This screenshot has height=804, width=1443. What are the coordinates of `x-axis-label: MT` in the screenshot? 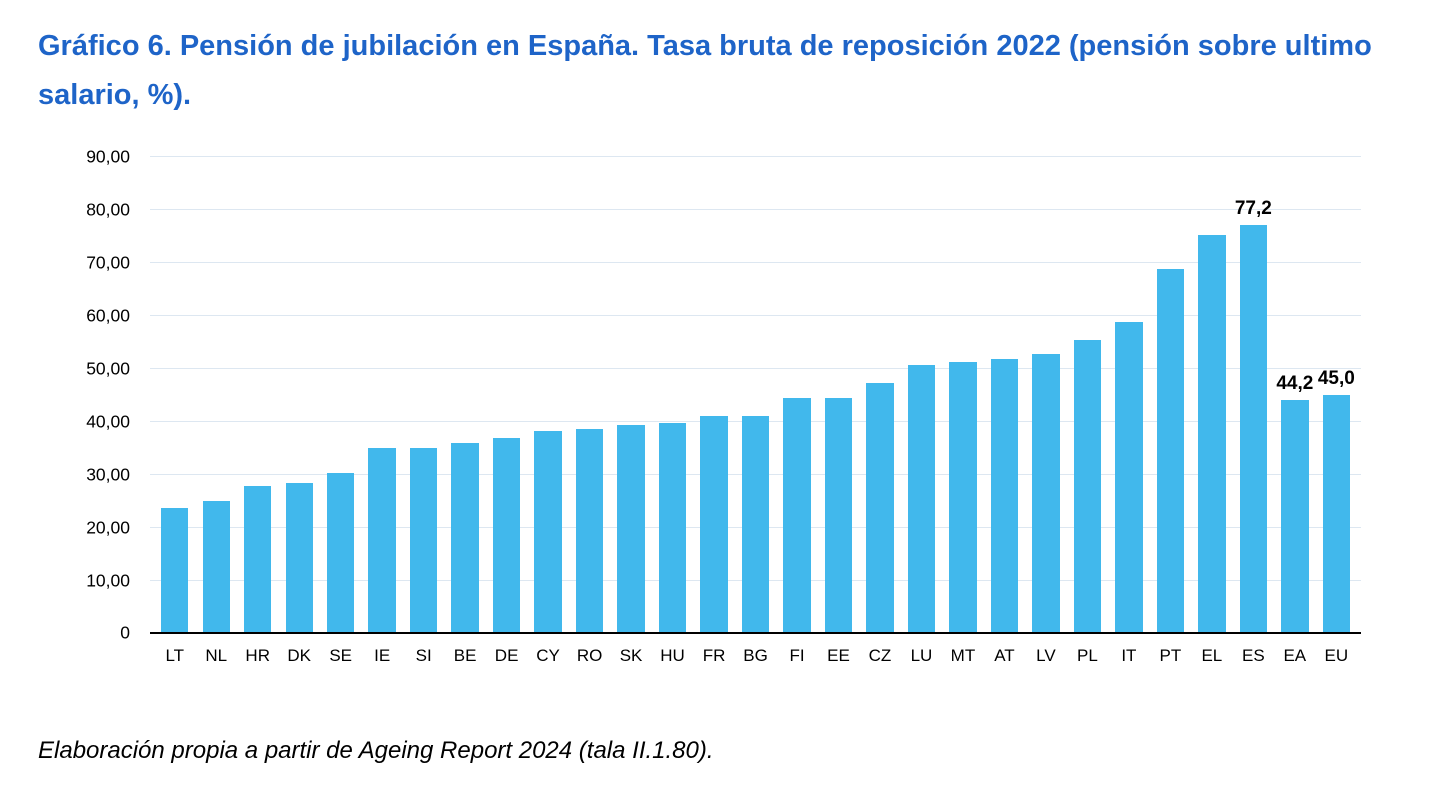 It's located at (963, 656).